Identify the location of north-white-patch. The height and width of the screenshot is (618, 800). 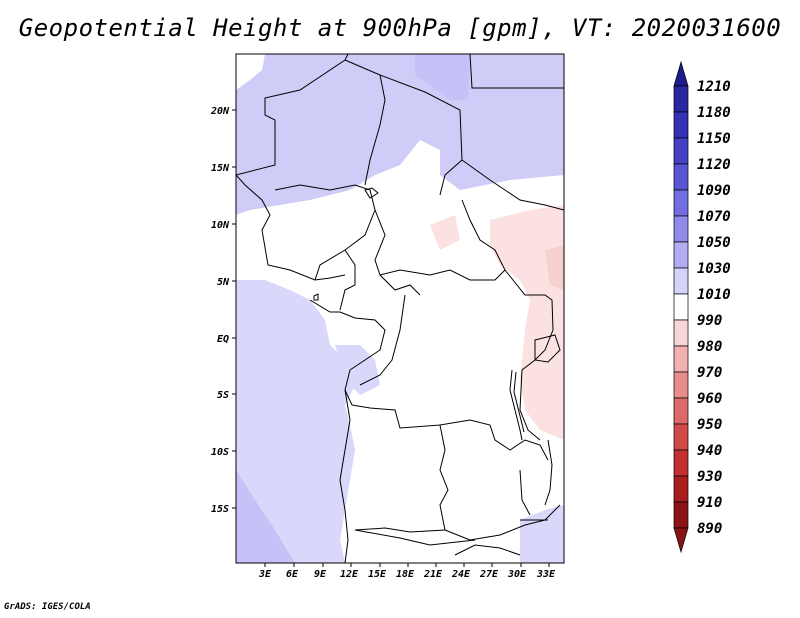
(250, 72).